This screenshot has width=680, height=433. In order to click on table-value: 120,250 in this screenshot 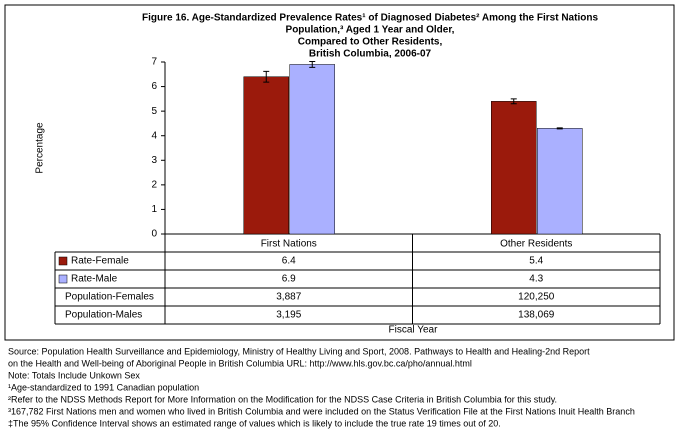, I will do `click(536, 297)`.